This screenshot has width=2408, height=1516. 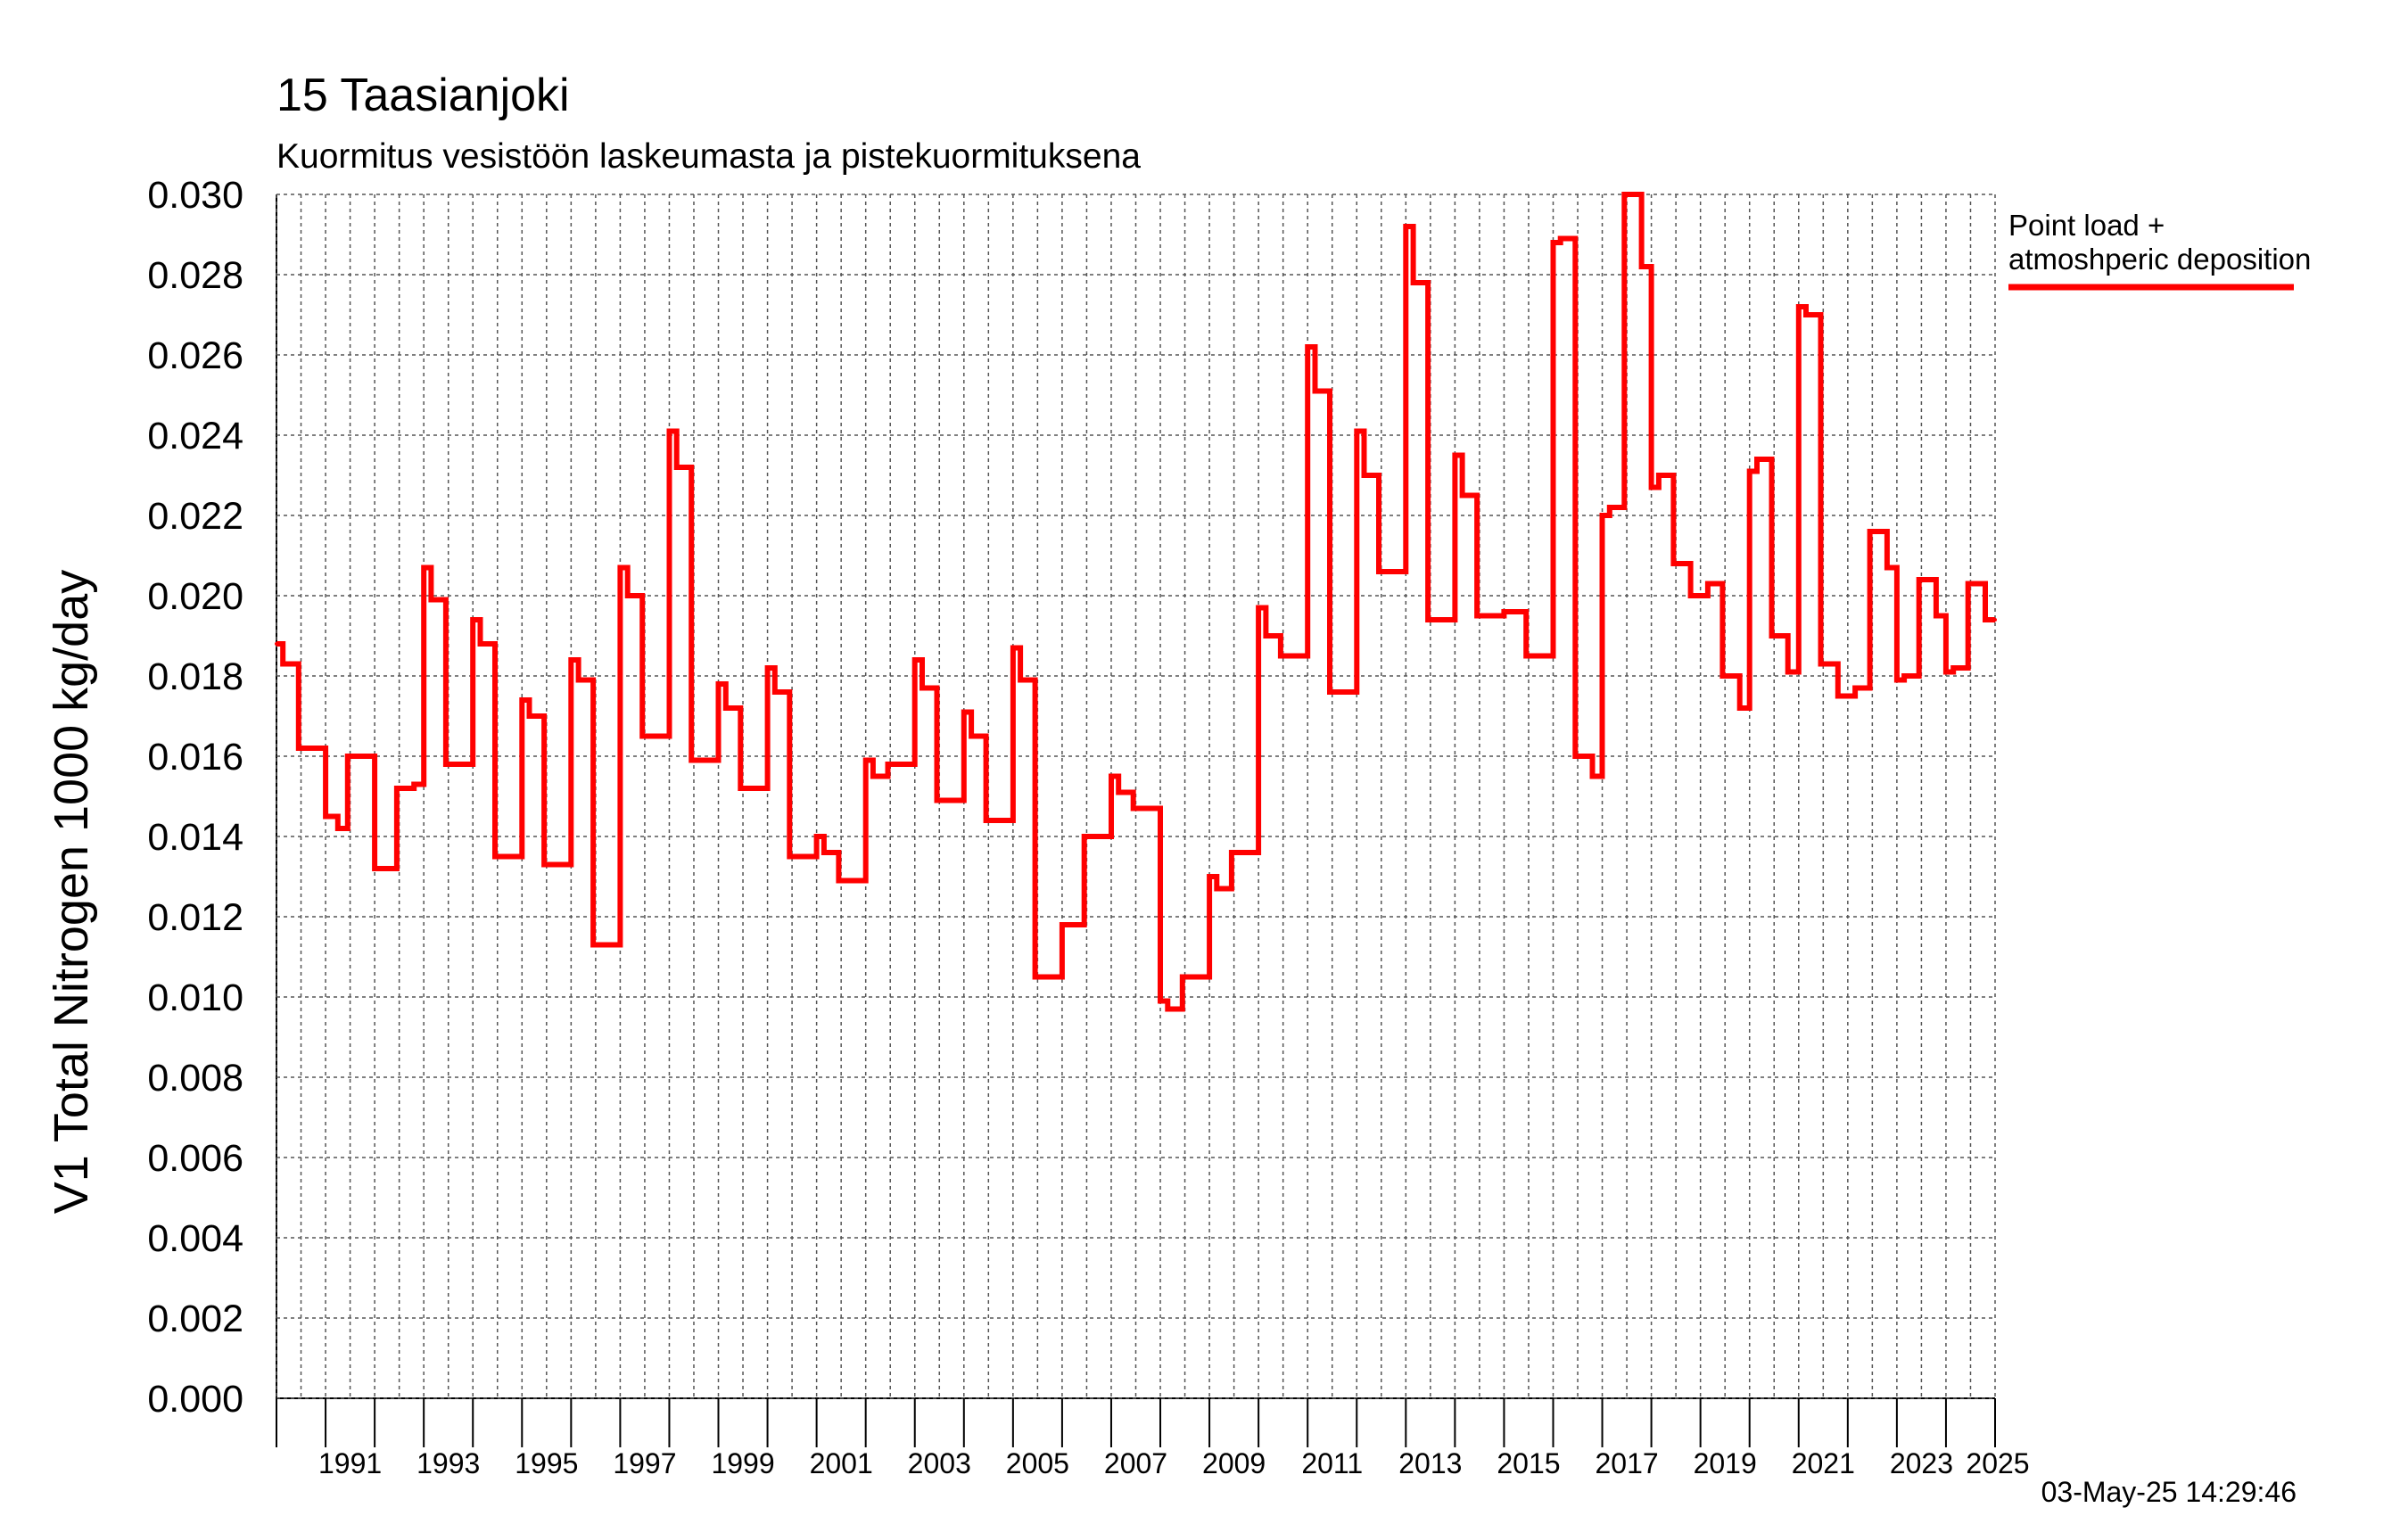 What do you see at coordinates (195, 757) in the screenshot?
I see `y-tick-label: 0.016` at bounding box center [195, 757].